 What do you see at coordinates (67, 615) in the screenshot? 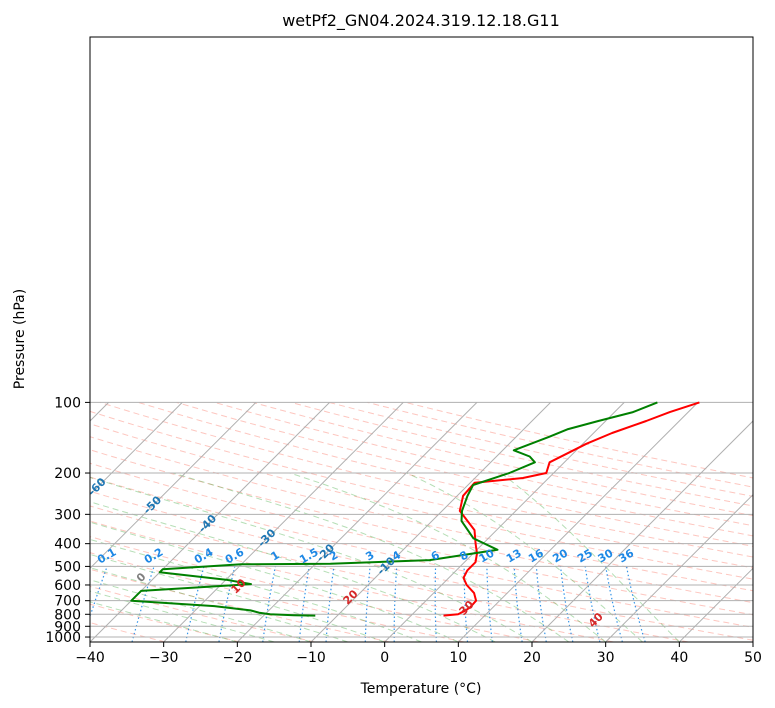
I see `y-tick-label: 800` at bounding box center [67, 615].